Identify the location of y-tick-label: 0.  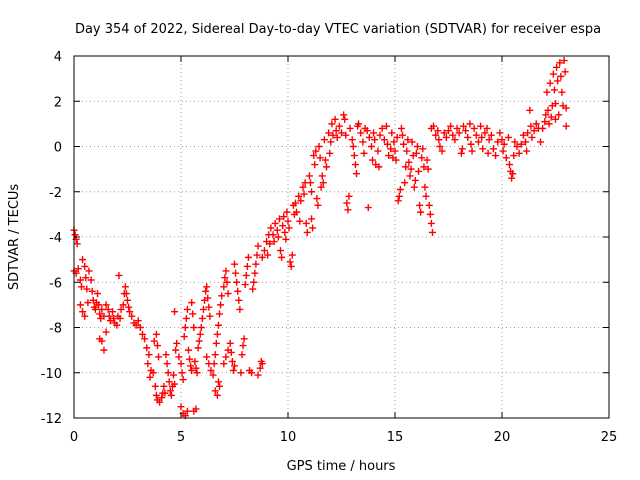
(58, 148).